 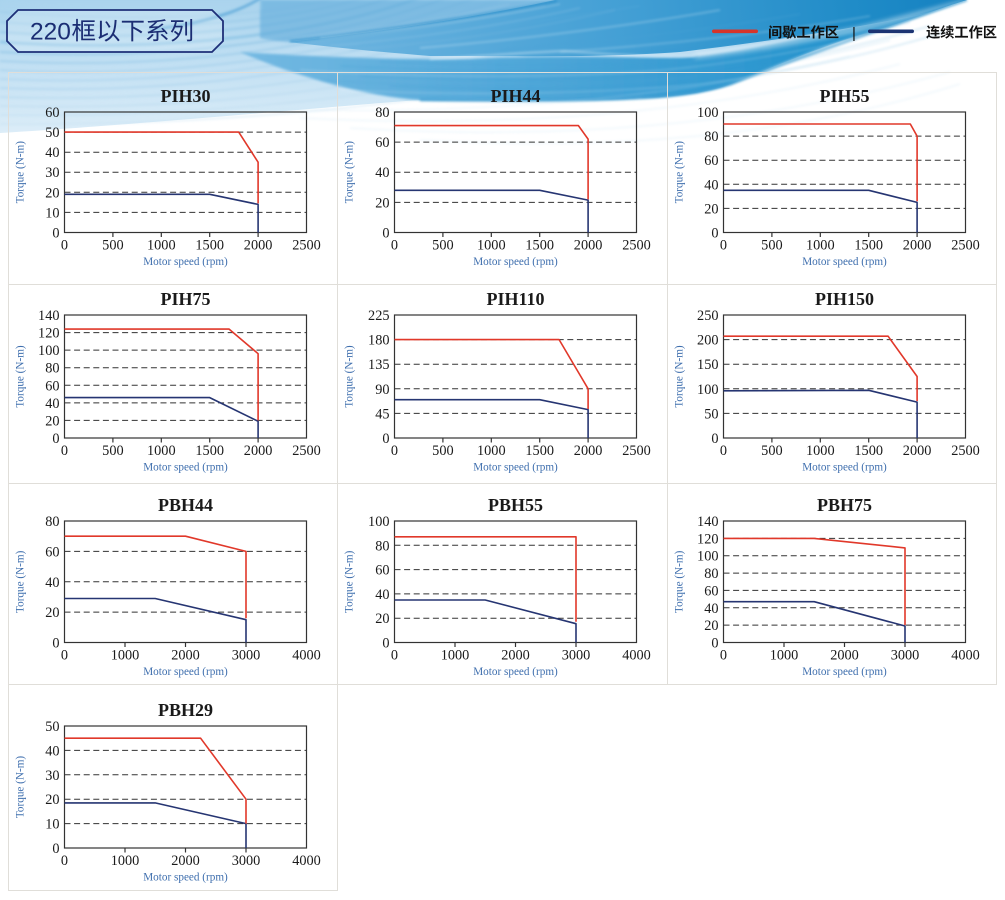 I want to click on svg-text: 10, so click(x=52, y=825).